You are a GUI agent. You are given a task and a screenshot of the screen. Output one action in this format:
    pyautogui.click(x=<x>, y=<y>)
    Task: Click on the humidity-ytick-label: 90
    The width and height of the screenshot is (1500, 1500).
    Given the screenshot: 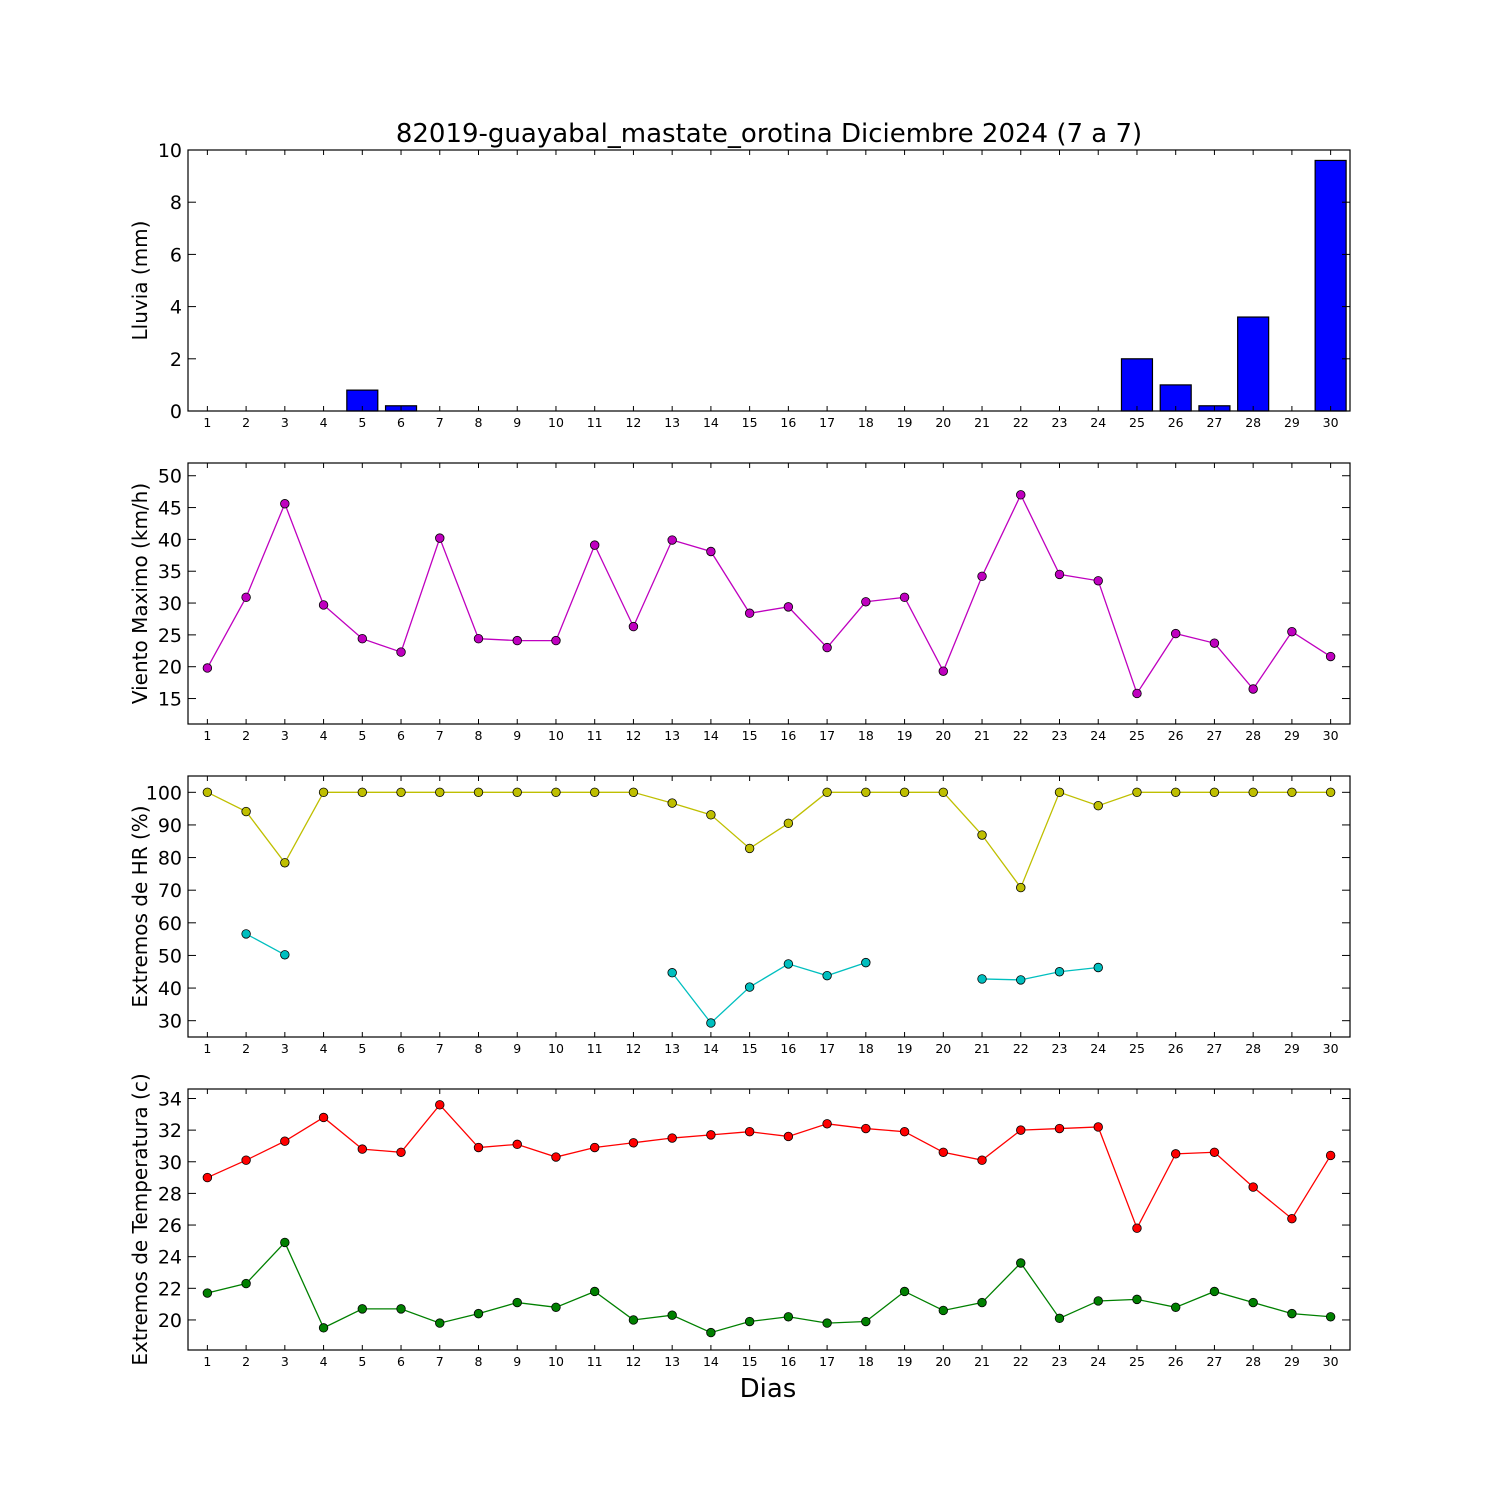 What is the action you would take?
    pyautogui.click(x=170, y=826)
    